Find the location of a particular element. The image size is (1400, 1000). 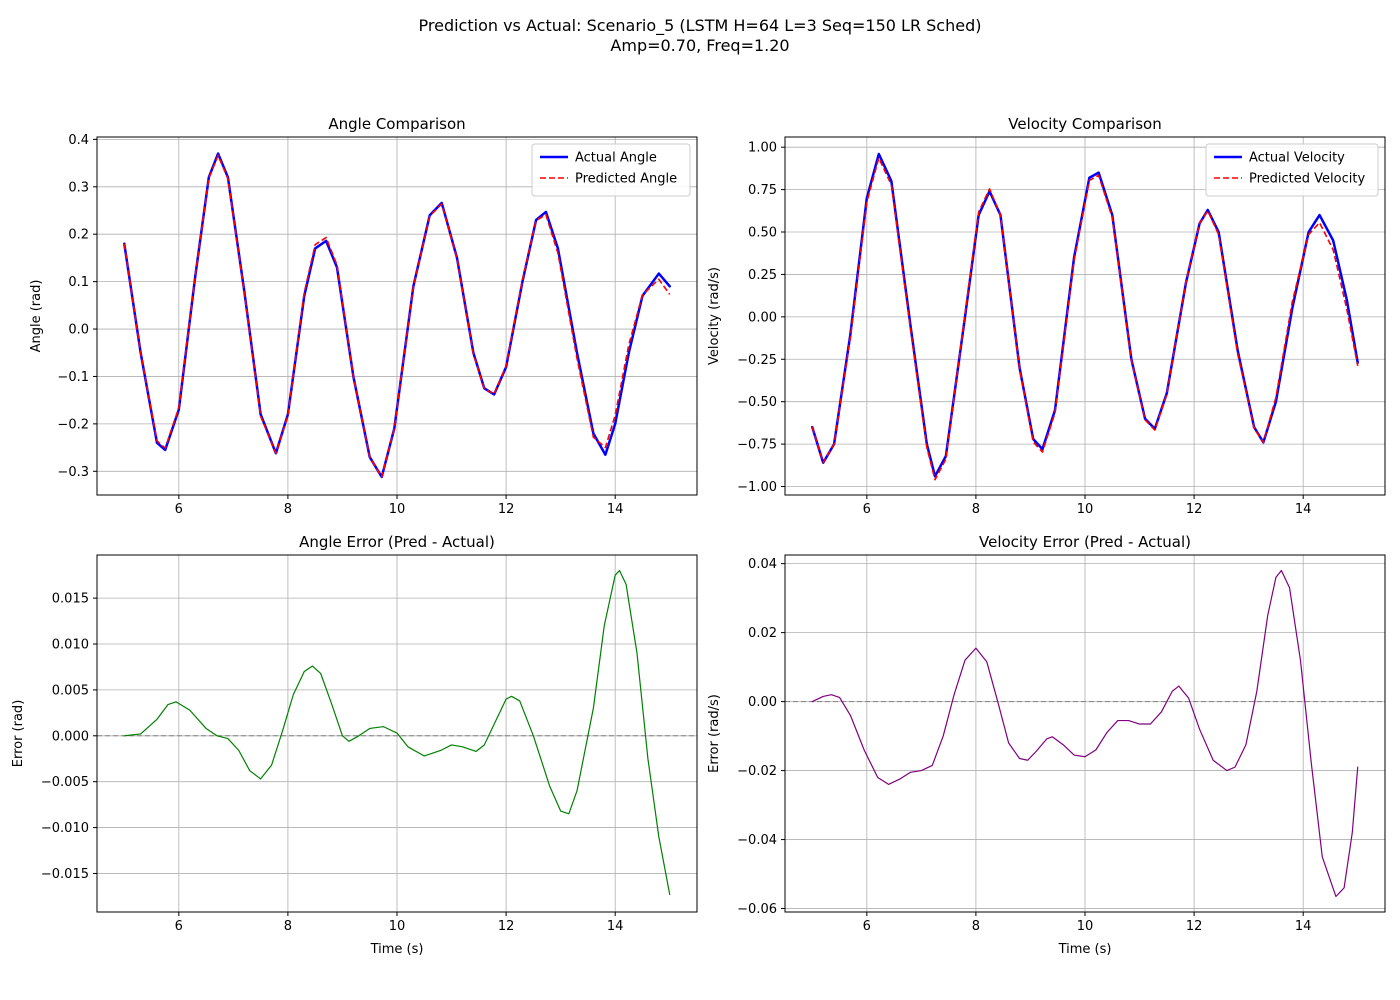

velocity-error-xtick-label: 6 is located at coordinates (867, 926).